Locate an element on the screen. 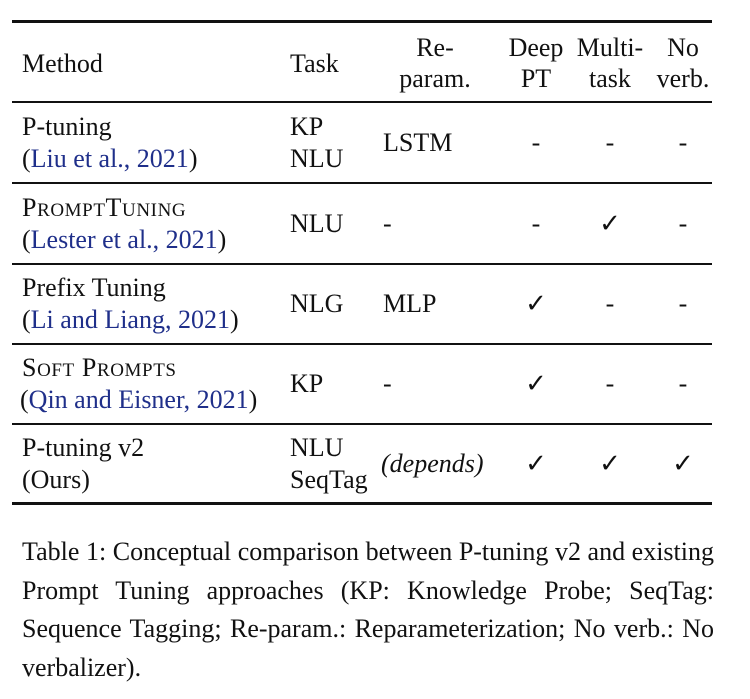 The width and height of the screenshot is (750, 699). method-citation: (Li and Liang, 2021) is located at coordinates (130, 319).